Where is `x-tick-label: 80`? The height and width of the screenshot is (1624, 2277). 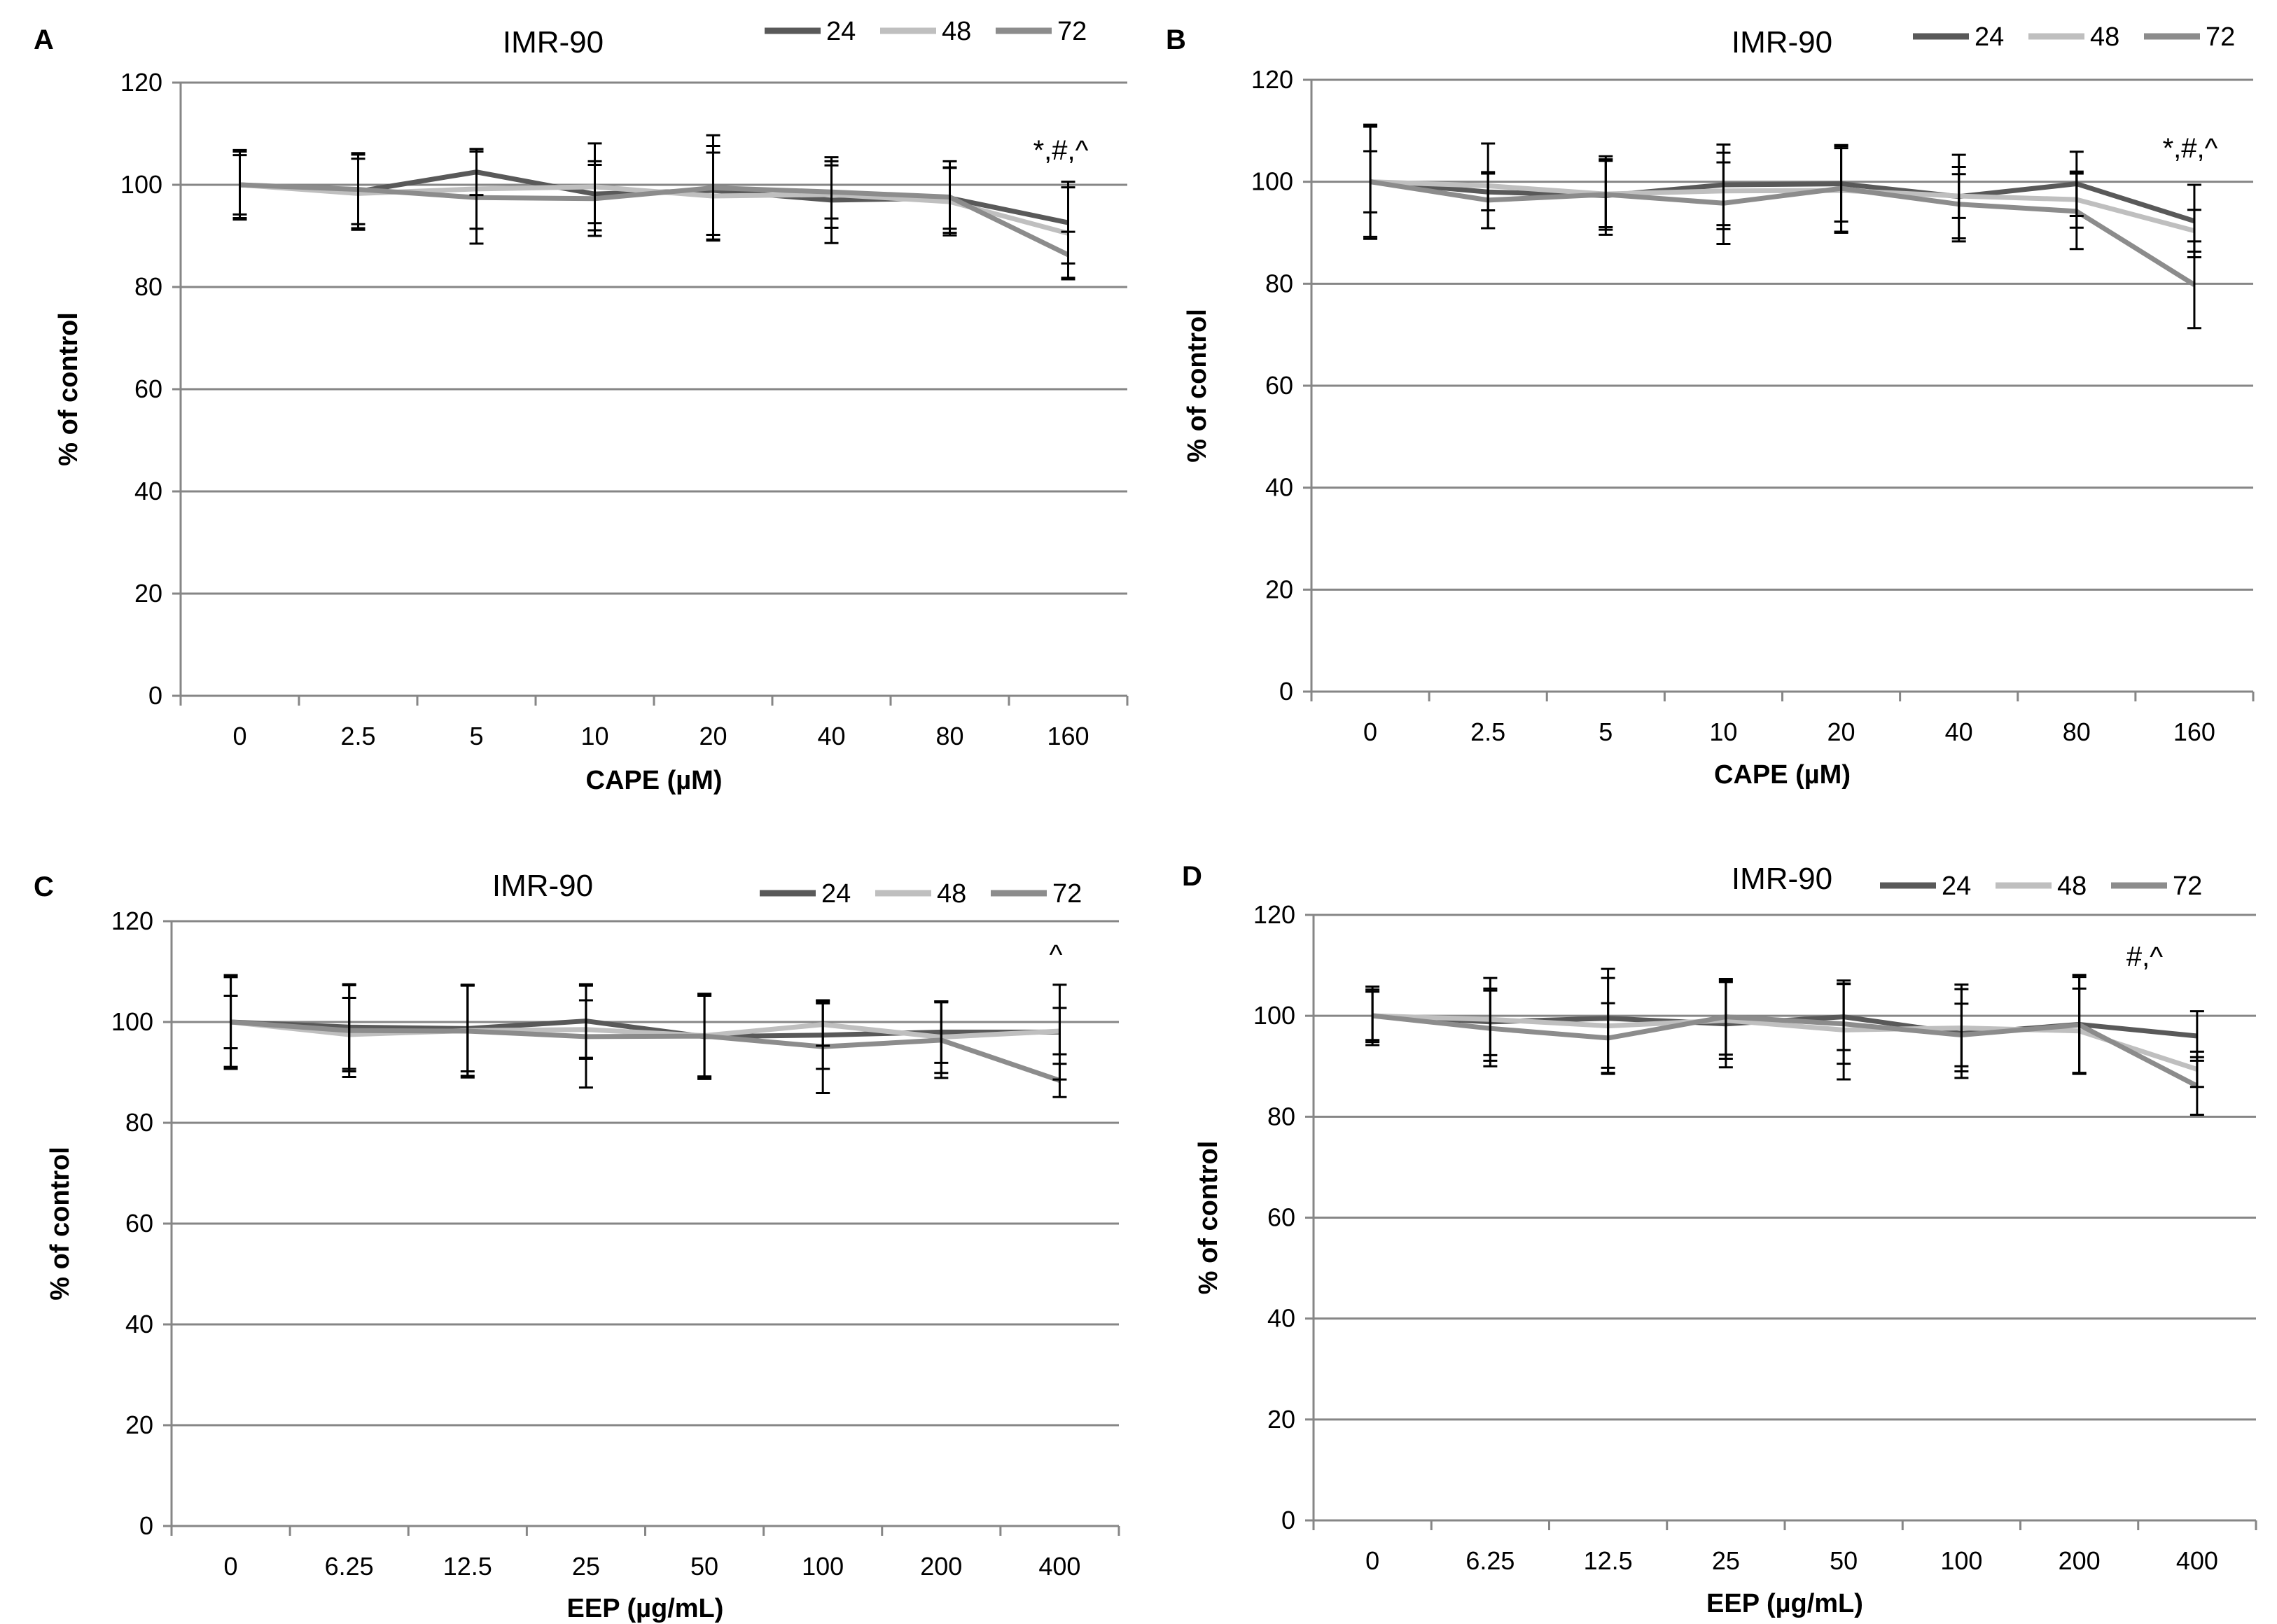 x-tick-label: 80 is located at coordinates (2077, 732).